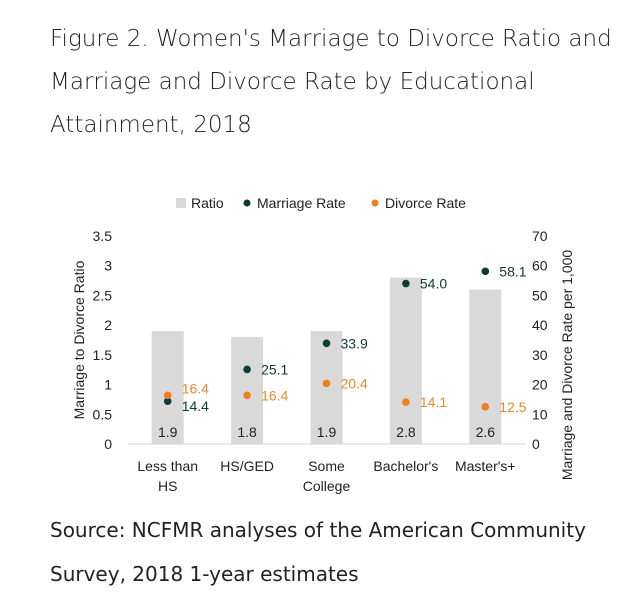 The image size is (640, 601). I want to click on y2-tick-label: 0, so click(536, 444).